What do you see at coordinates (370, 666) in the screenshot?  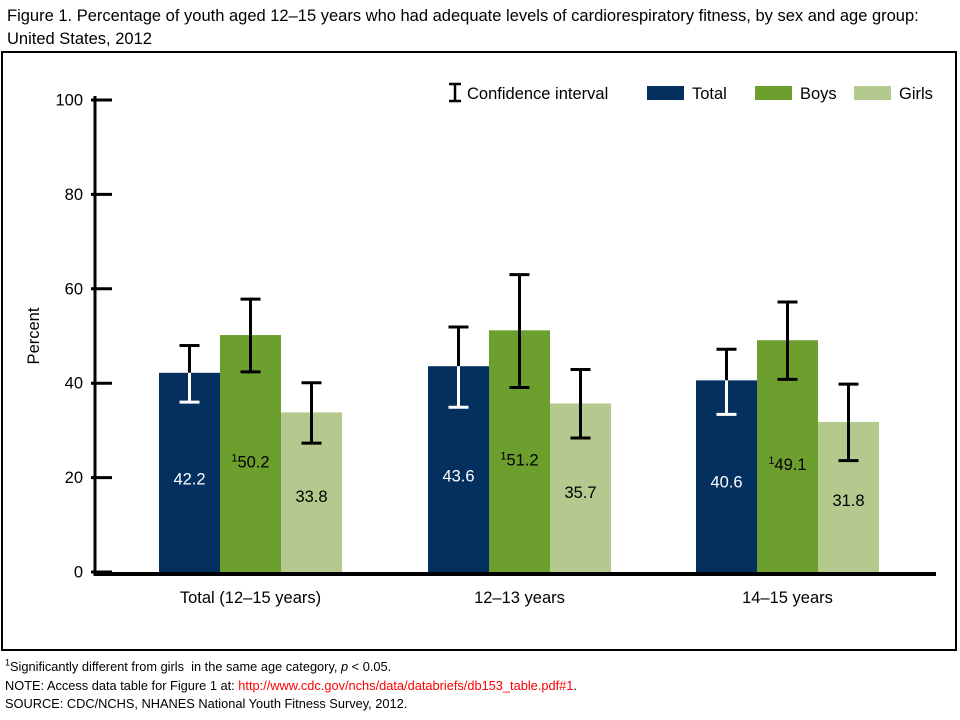 I see `footnote-significance-rest: < 0.05.` at bounding box center [370, 666].